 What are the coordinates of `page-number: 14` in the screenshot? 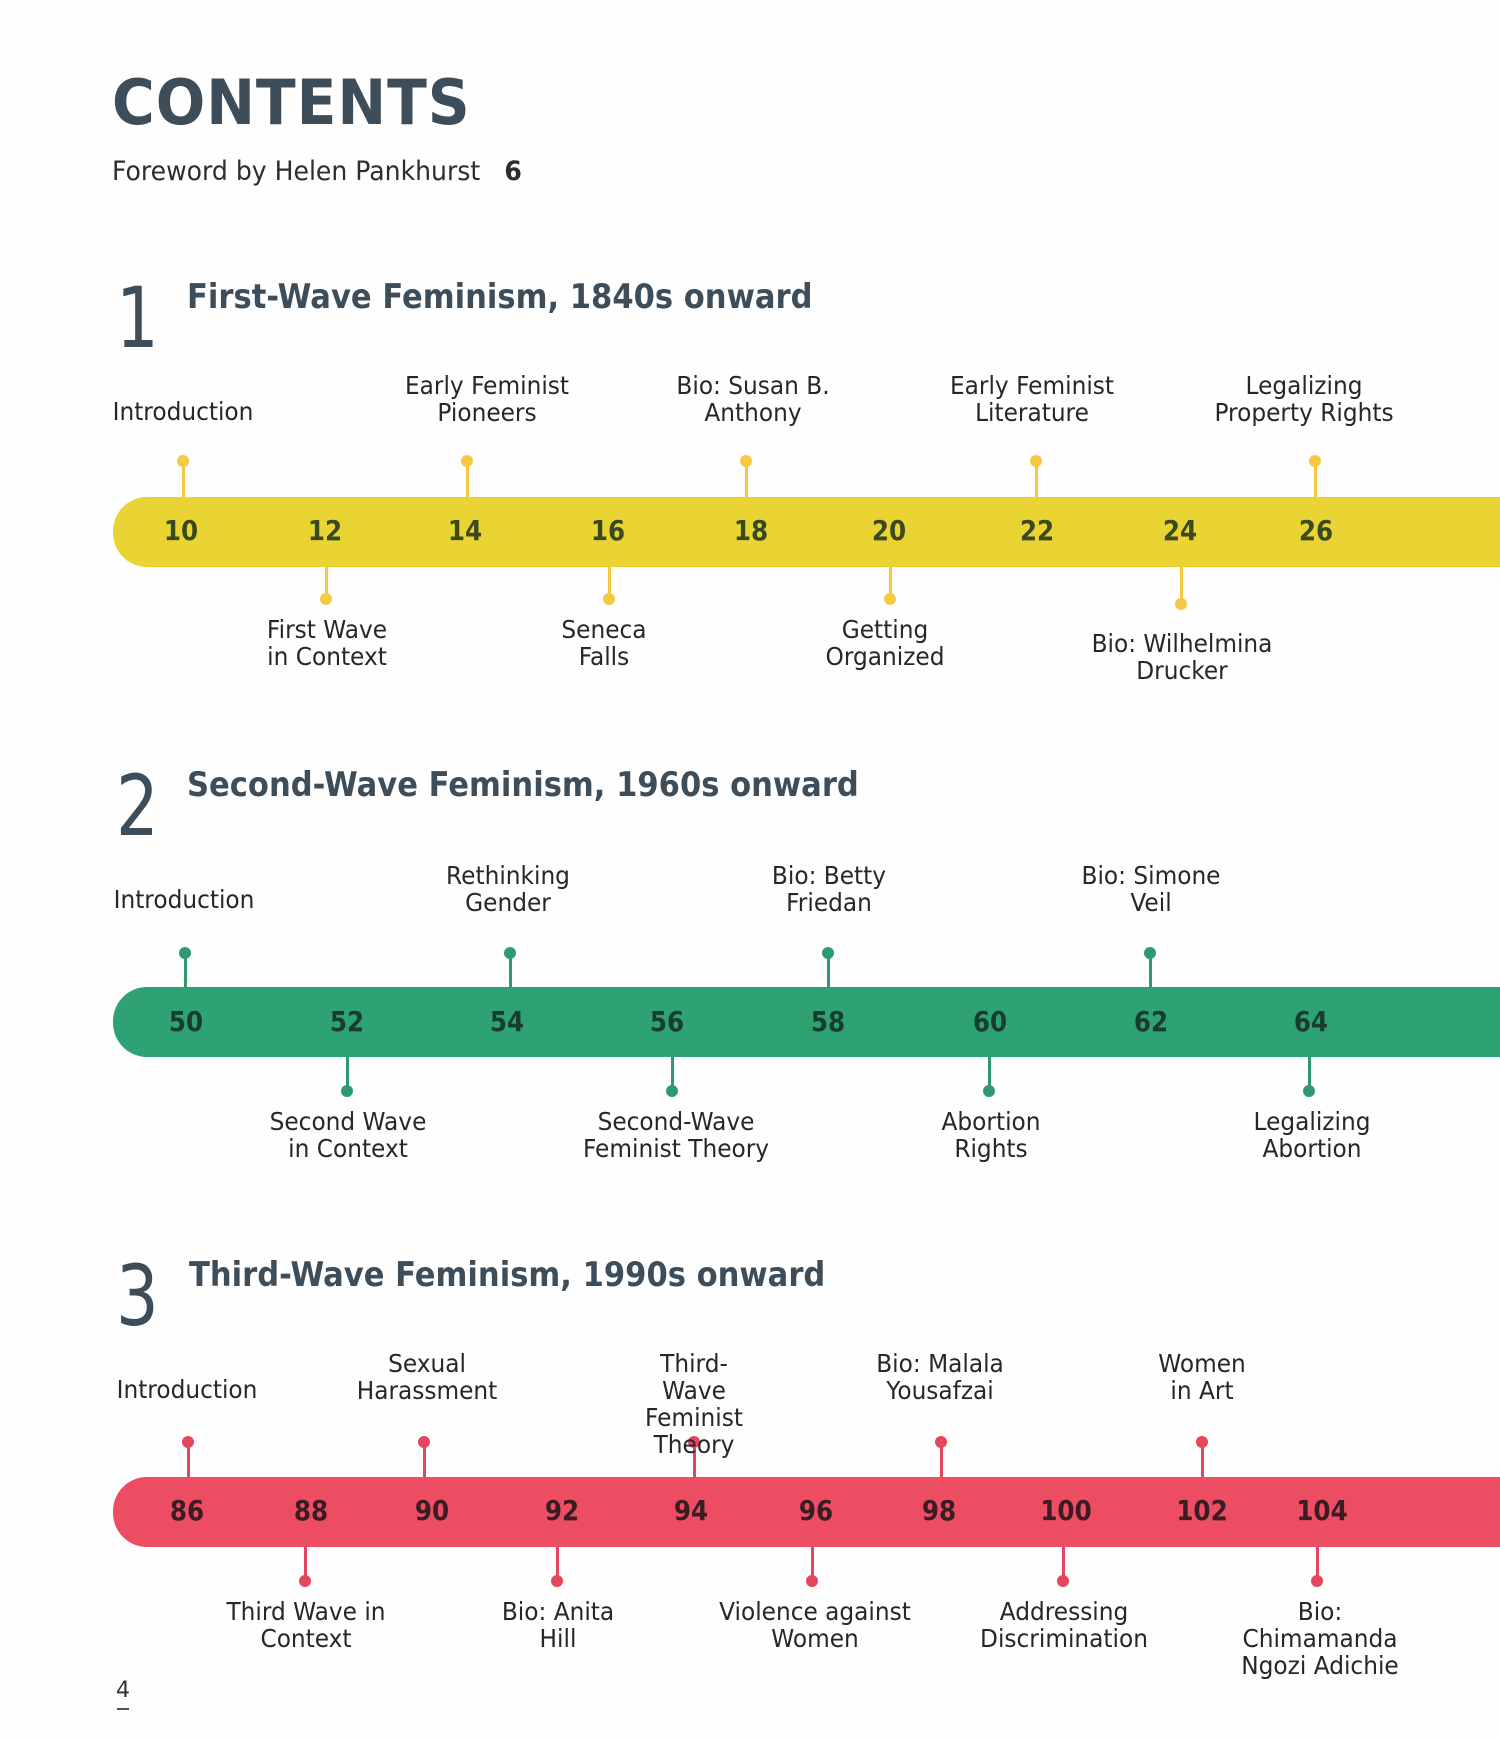 It's located at (465, 530).